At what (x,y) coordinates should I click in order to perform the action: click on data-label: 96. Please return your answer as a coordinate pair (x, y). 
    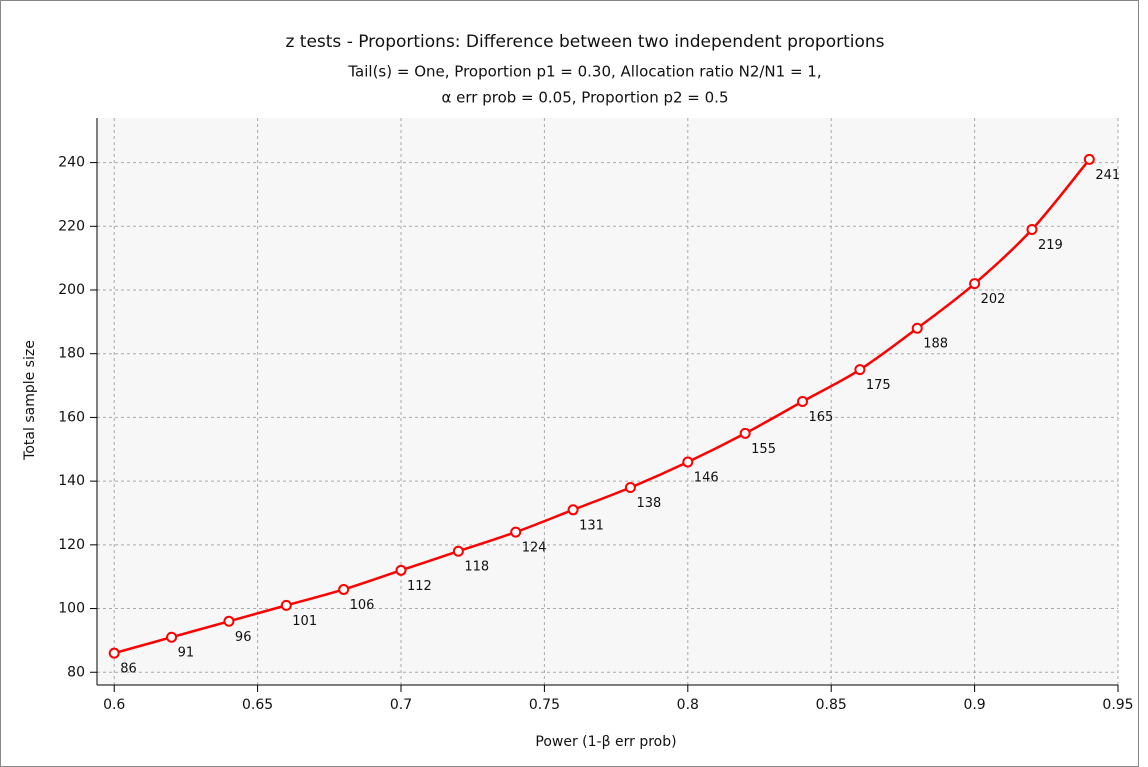
    Looking at the image, I should click on (243, 637).